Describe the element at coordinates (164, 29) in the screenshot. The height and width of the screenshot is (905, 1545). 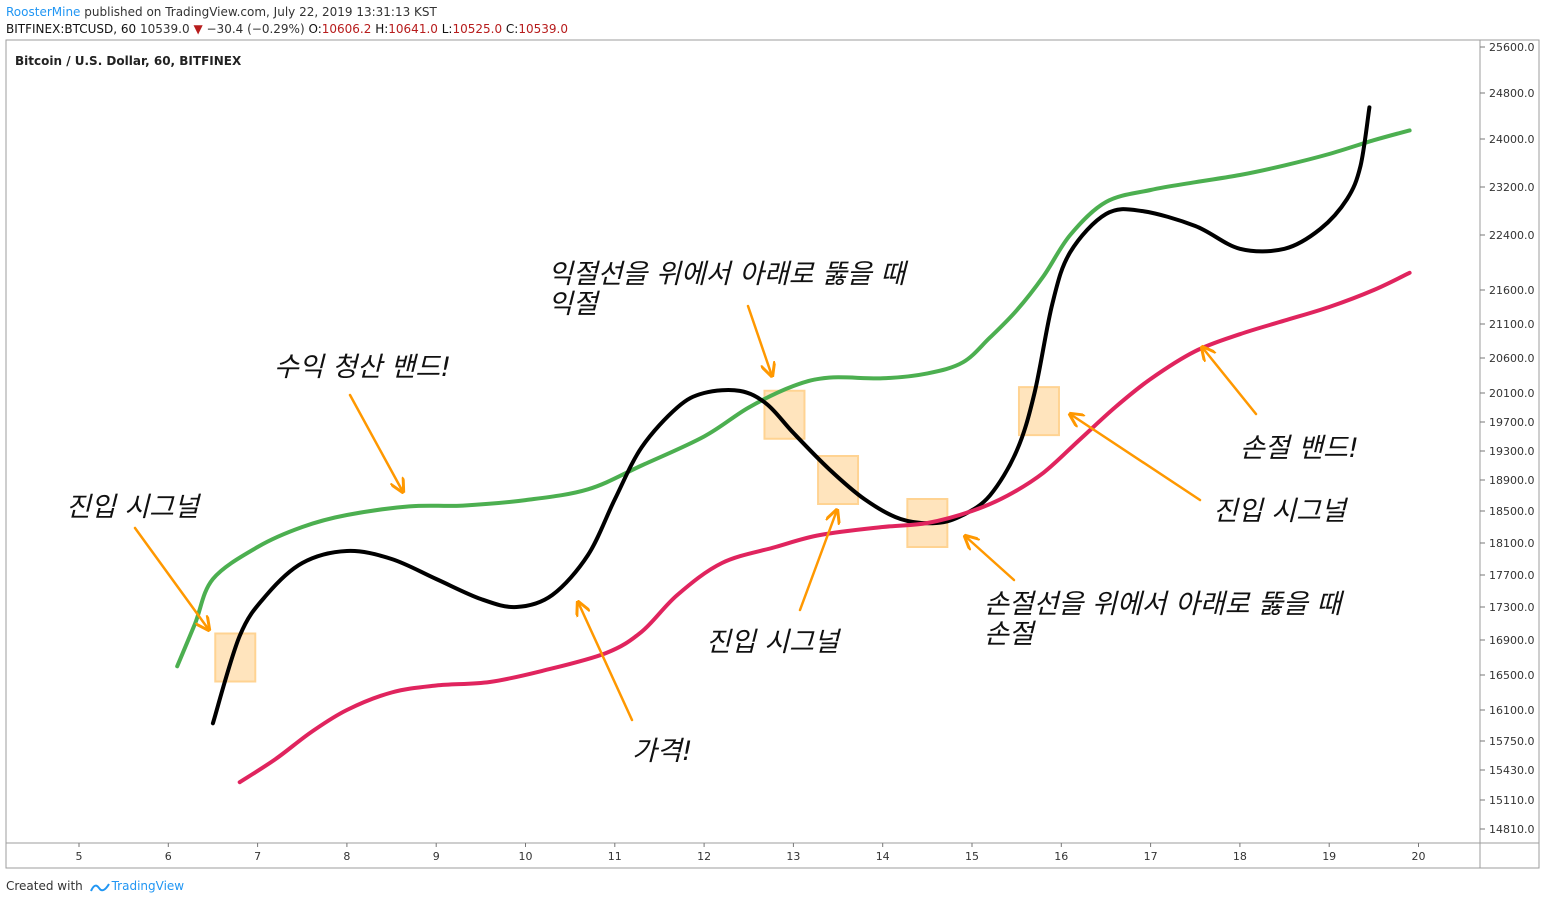
I see `last-price: 10539.0` at that location.